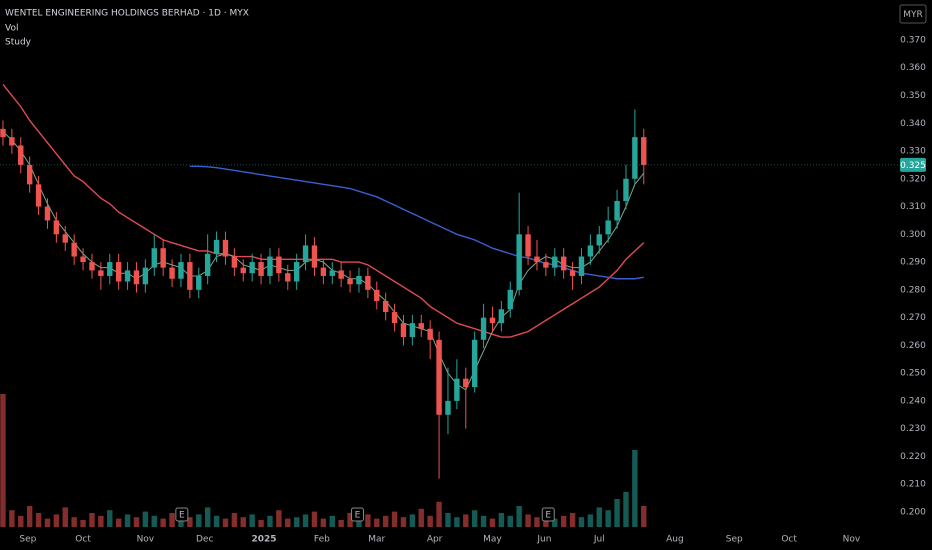 Image resolution: width=932 pixels, height=550 pixels. Describe the element at coordinates (913, 235) in the screenshot. I see `y-tick-label: 0.300` at that location.